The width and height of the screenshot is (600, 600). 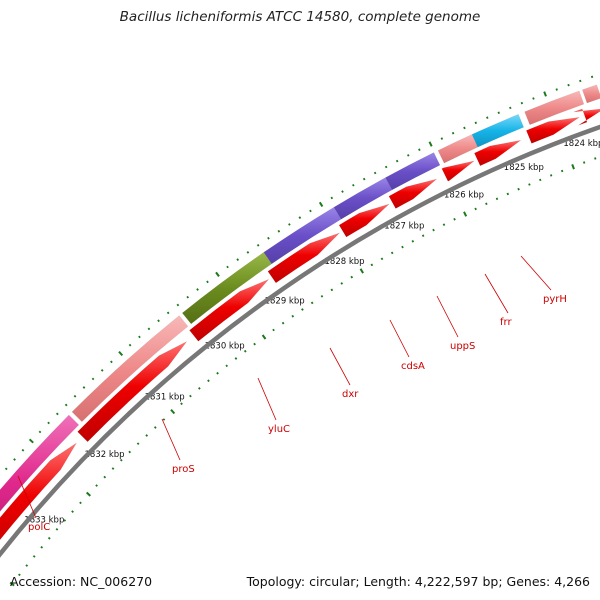 What do you see at coordinates (44, 521) in the screenshot?
I see `kbp-label: 1833 kbp` at bounding box center [44, 521].